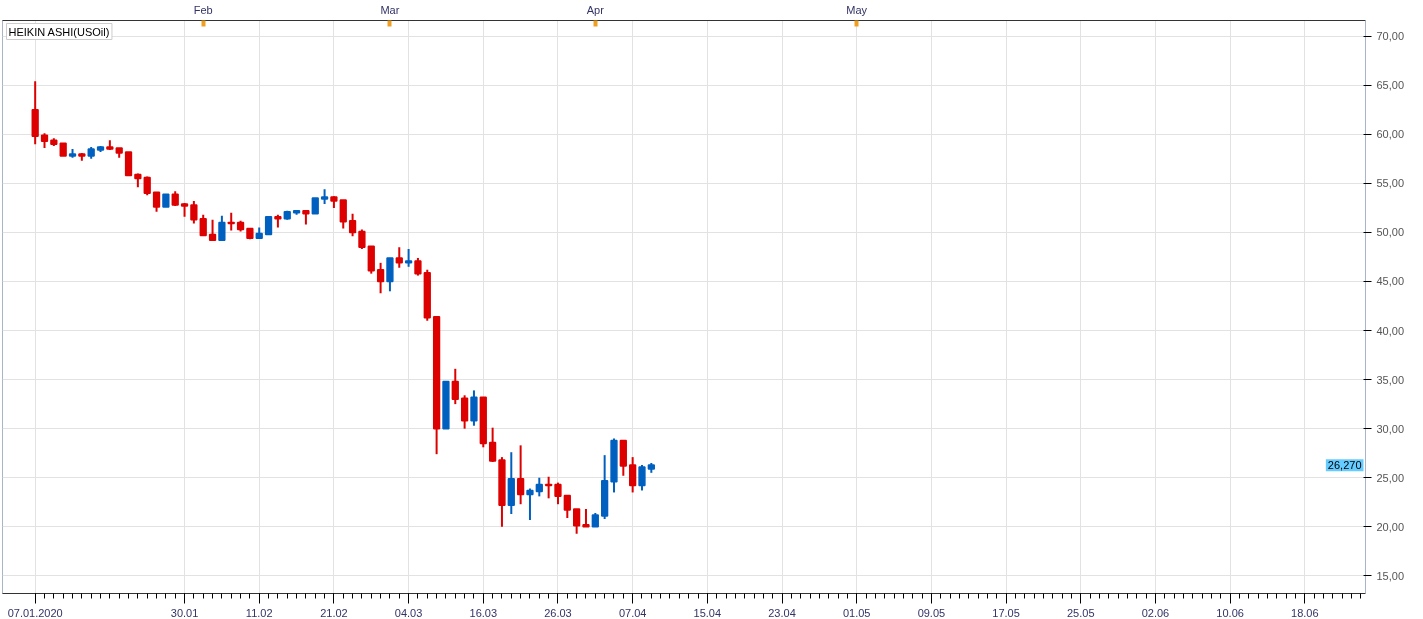 This screenshot has height=619, width=1423. What do you see at coordinates (1390, 281) in the screenshot?
I see `y-tick-label: 45,00` at bounding box center [1390, 281].